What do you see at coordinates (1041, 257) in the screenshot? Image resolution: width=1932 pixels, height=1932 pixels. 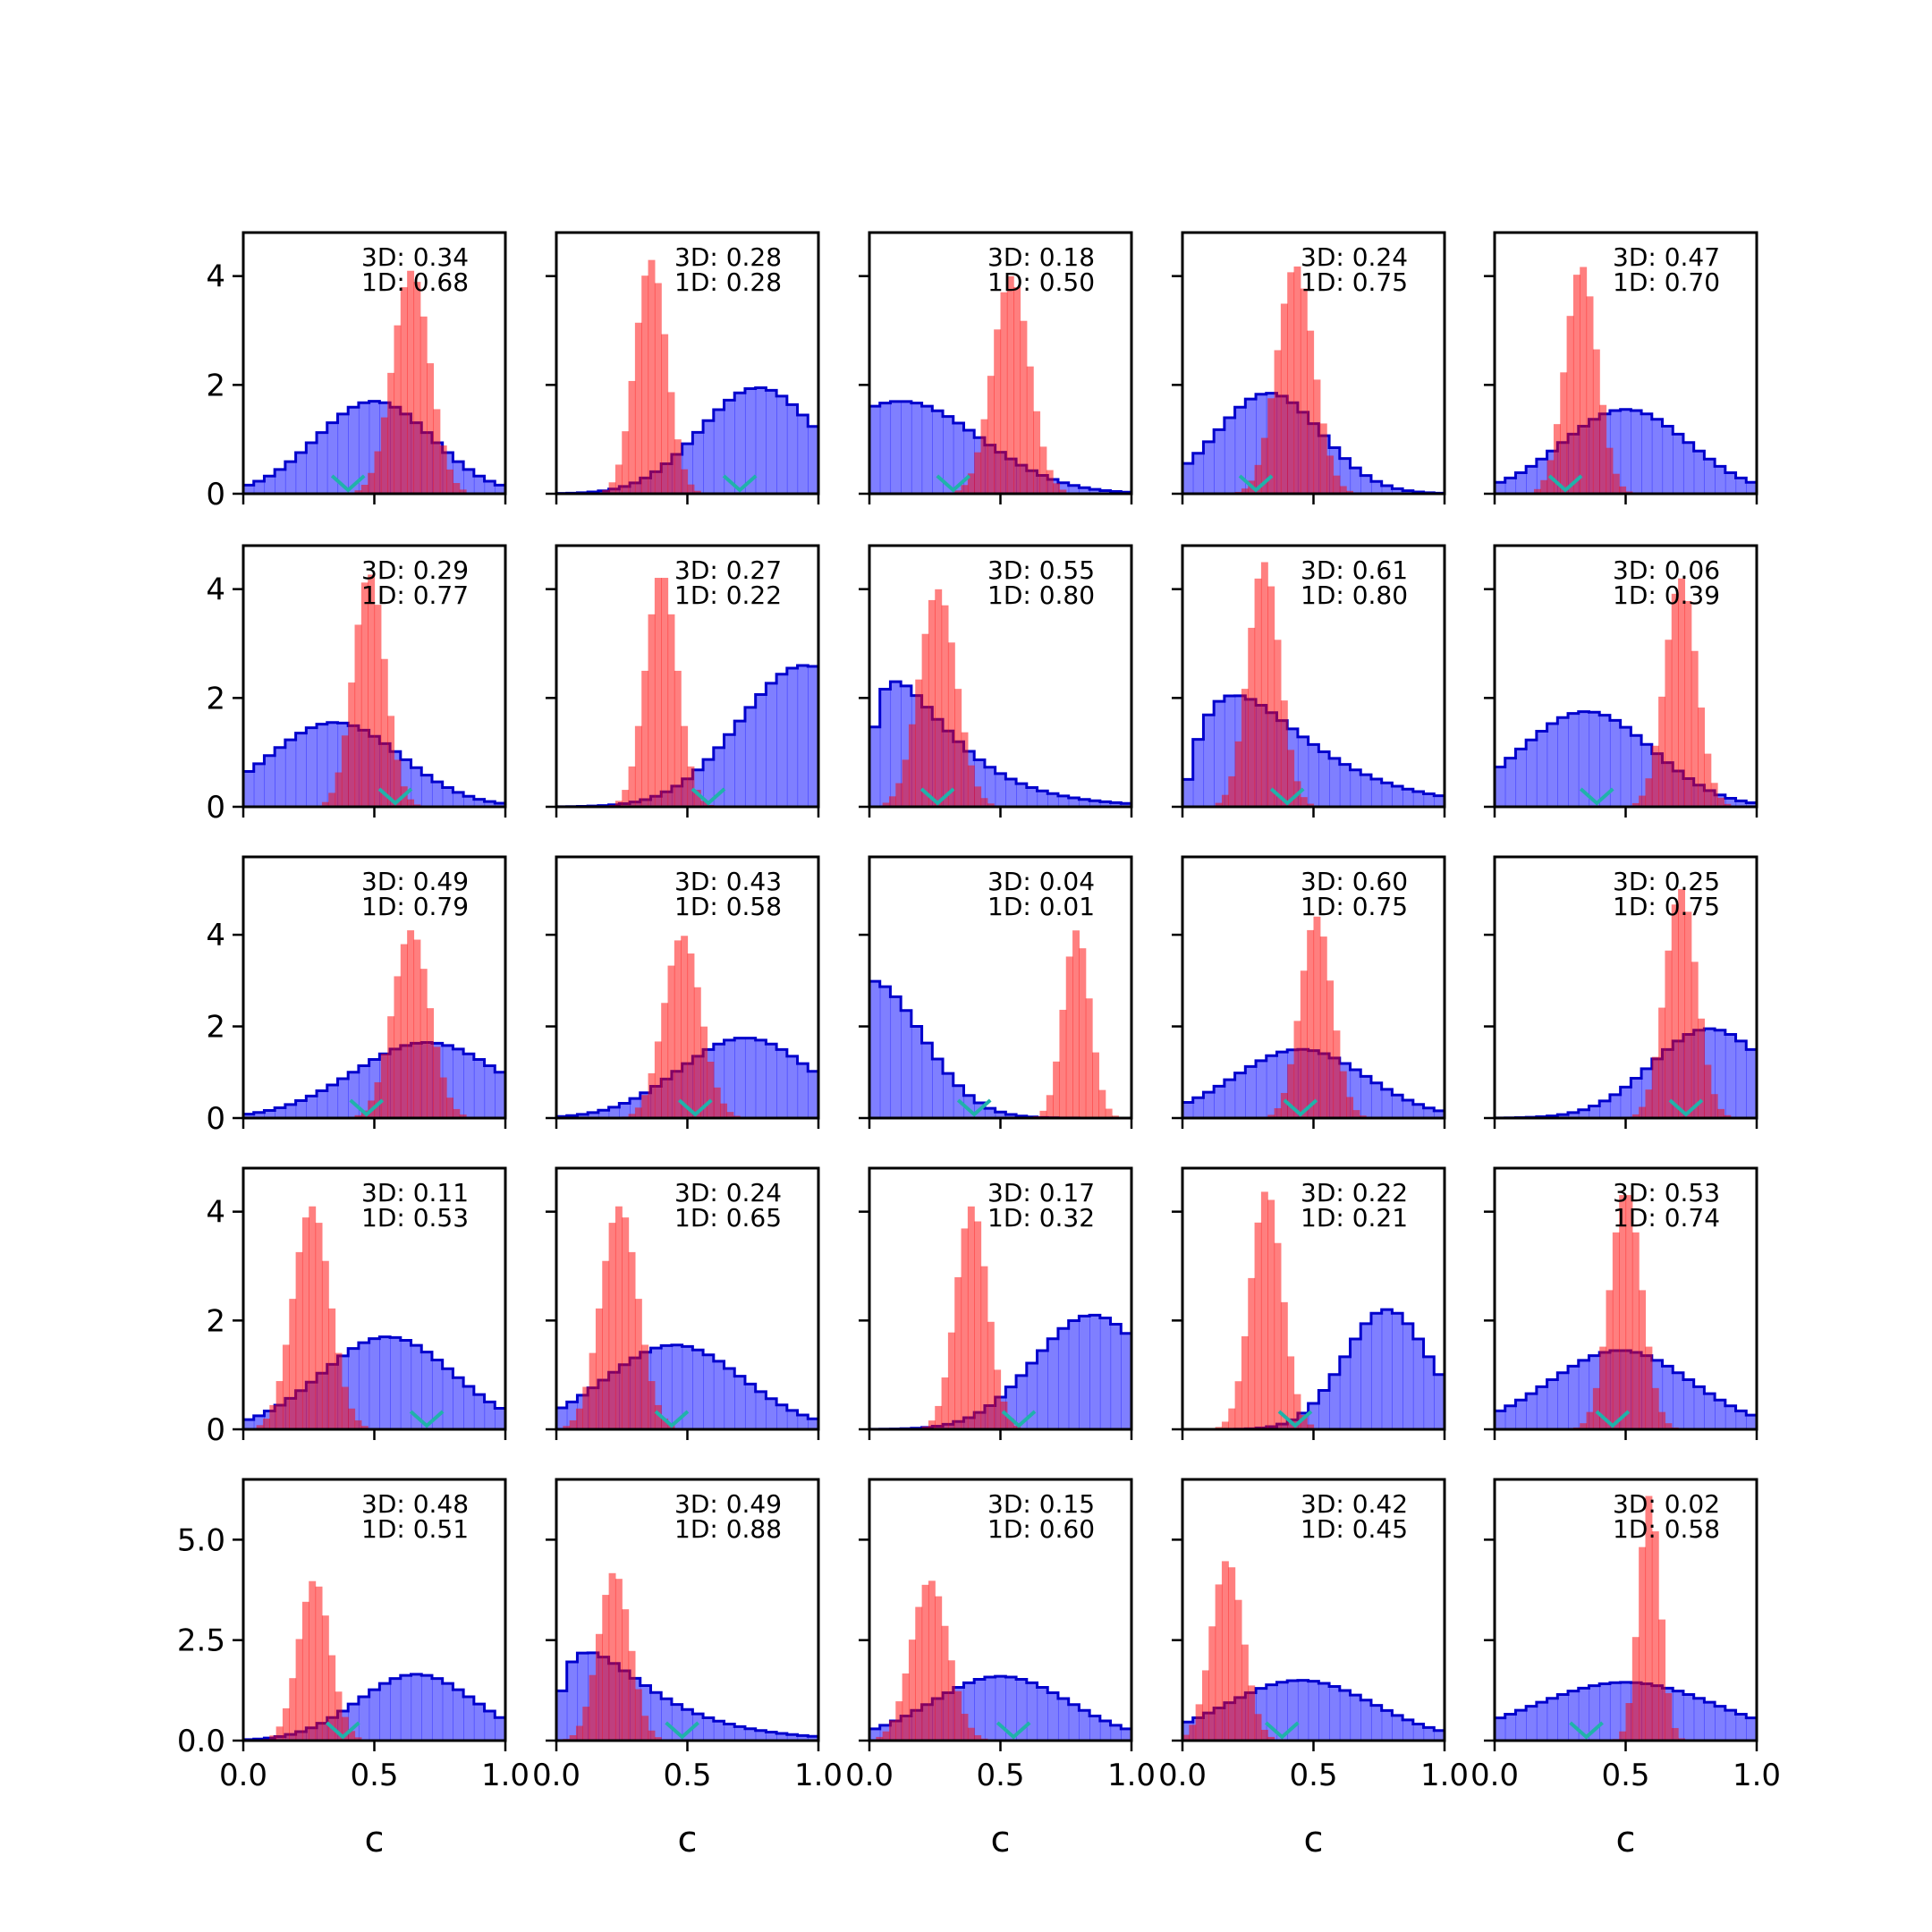 I see `annotation-3d: 3D: 0.18` at bounding box center [1041, 257].